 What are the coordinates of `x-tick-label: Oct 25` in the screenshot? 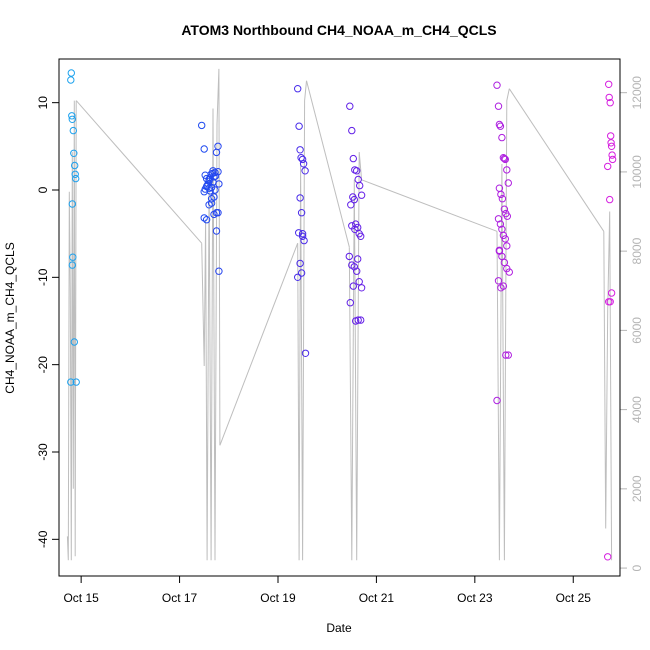 It's located at (574, 598).